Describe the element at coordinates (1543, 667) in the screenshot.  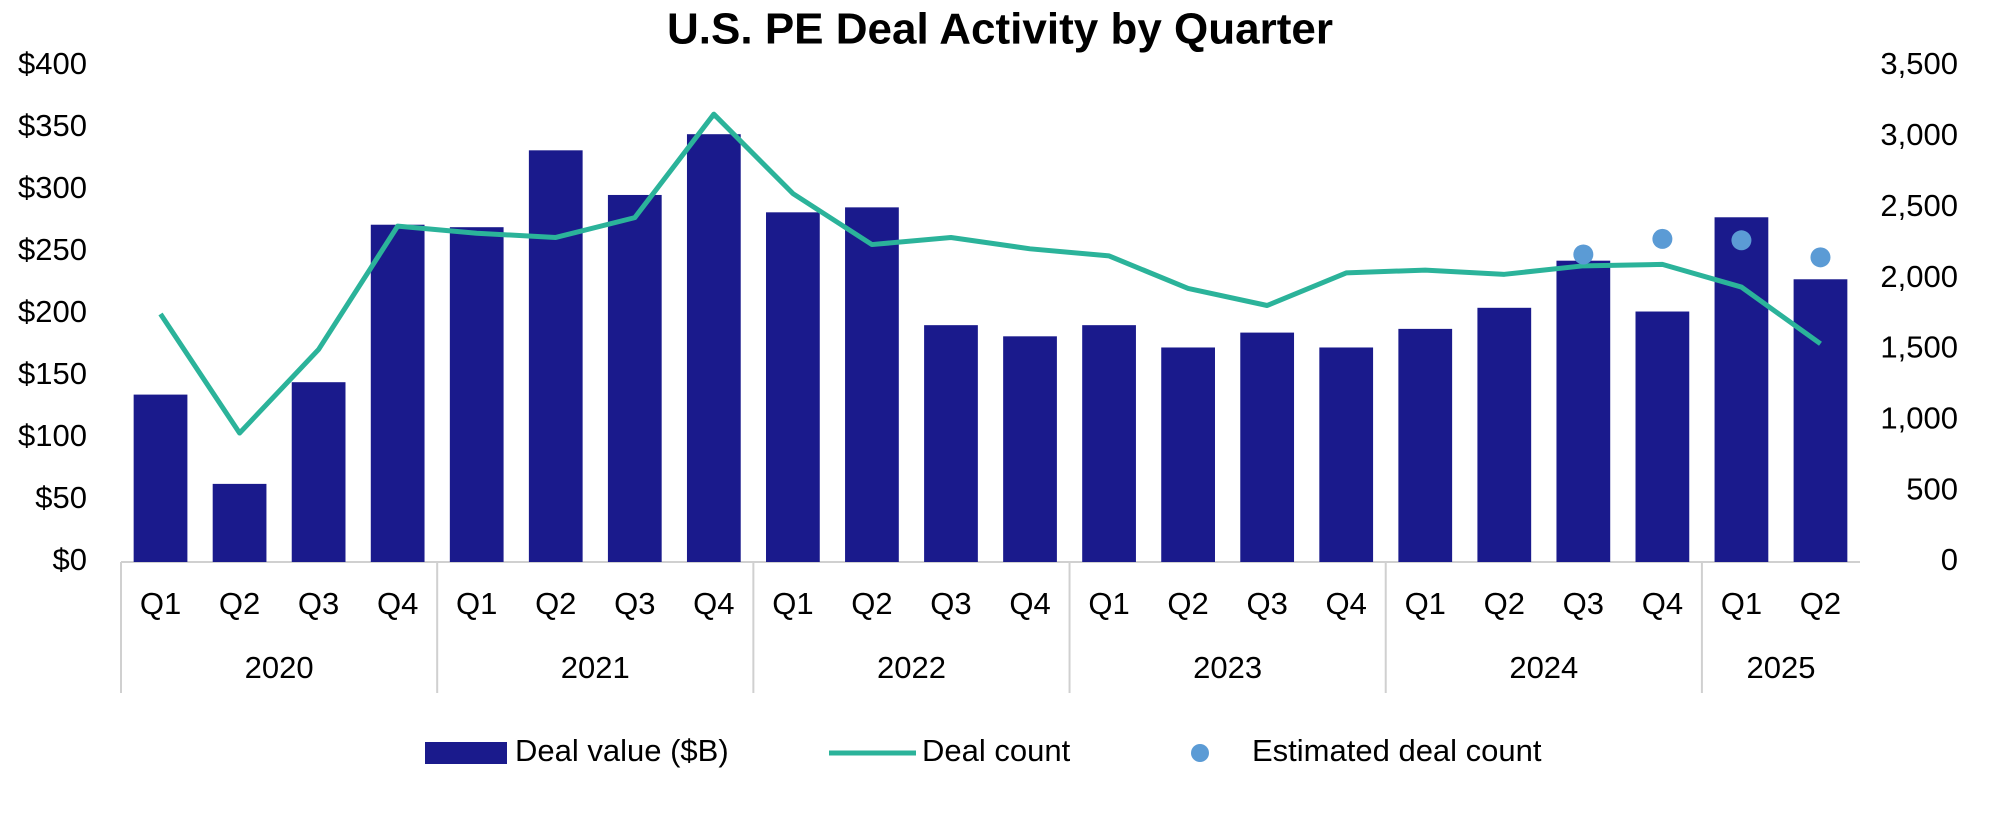
I see `year-label: 2024` at that location.